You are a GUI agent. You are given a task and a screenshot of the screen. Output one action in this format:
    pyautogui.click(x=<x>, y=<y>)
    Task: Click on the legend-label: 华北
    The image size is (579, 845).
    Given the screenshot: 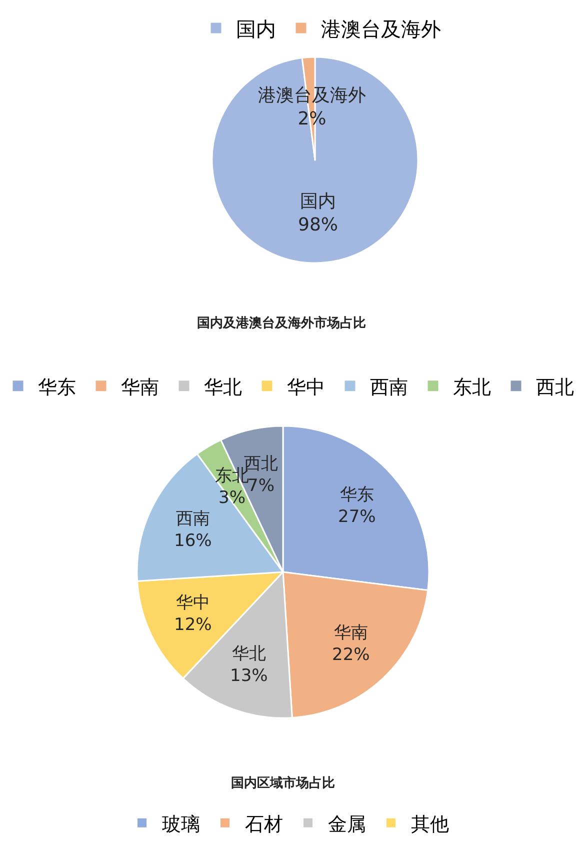 What is the action you would take?
    pyautogui.click(x=223, y=387)
    